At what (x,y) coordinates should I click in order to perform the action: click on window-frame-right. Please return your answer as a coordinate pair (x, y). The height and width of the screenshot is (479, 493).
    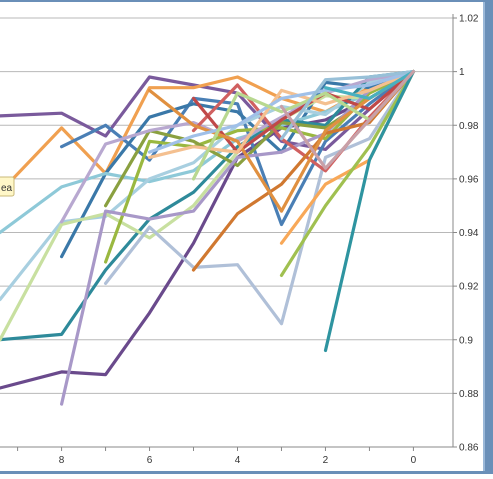
    Looking at the image, I should click on (488, 237).